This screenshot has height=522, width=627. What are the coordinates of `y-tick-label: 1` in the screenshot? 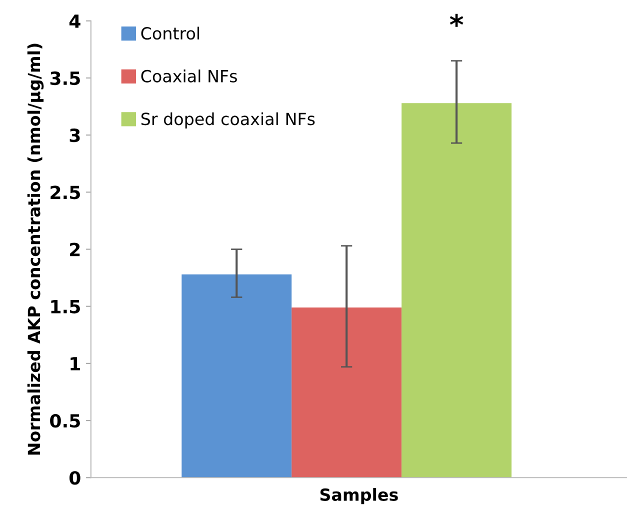 It's located at (75, 363).